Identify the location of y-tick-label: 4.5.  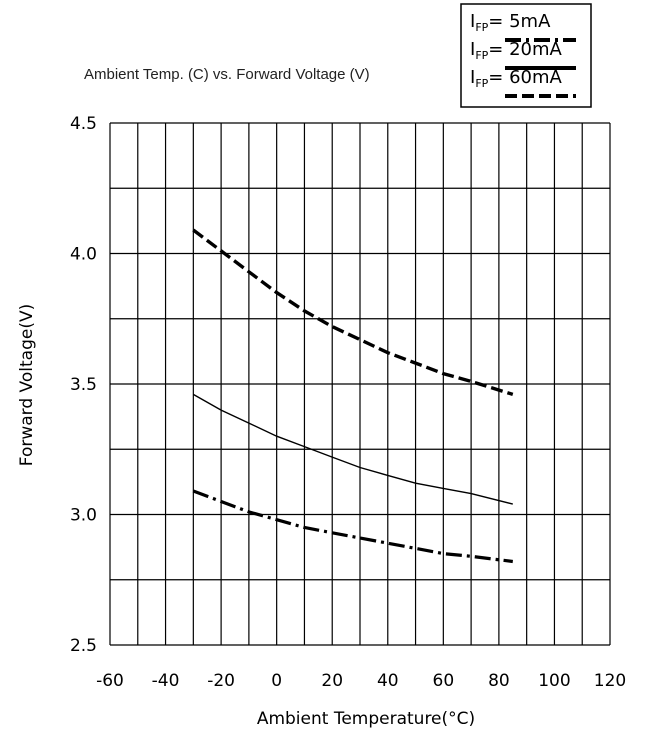
(83, 124).